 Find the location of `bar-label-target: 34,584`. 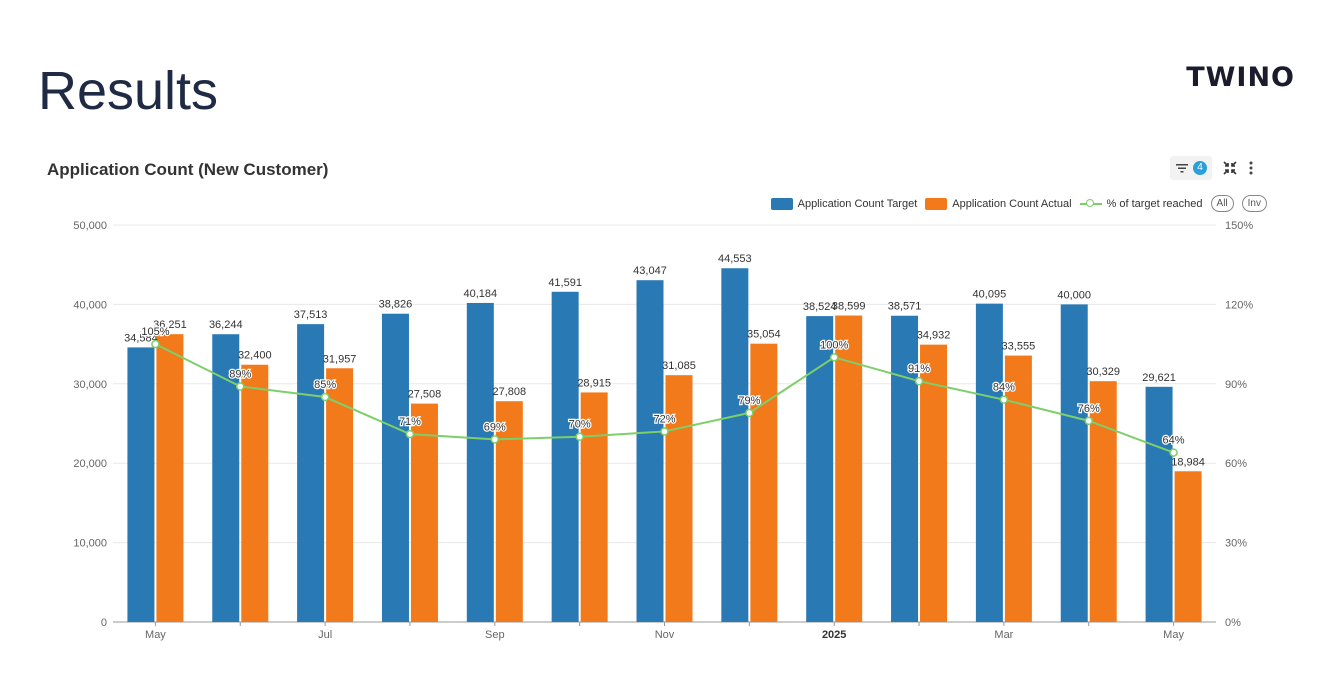

bar-label-target: 34,584 is located at coordinates (141, 338).